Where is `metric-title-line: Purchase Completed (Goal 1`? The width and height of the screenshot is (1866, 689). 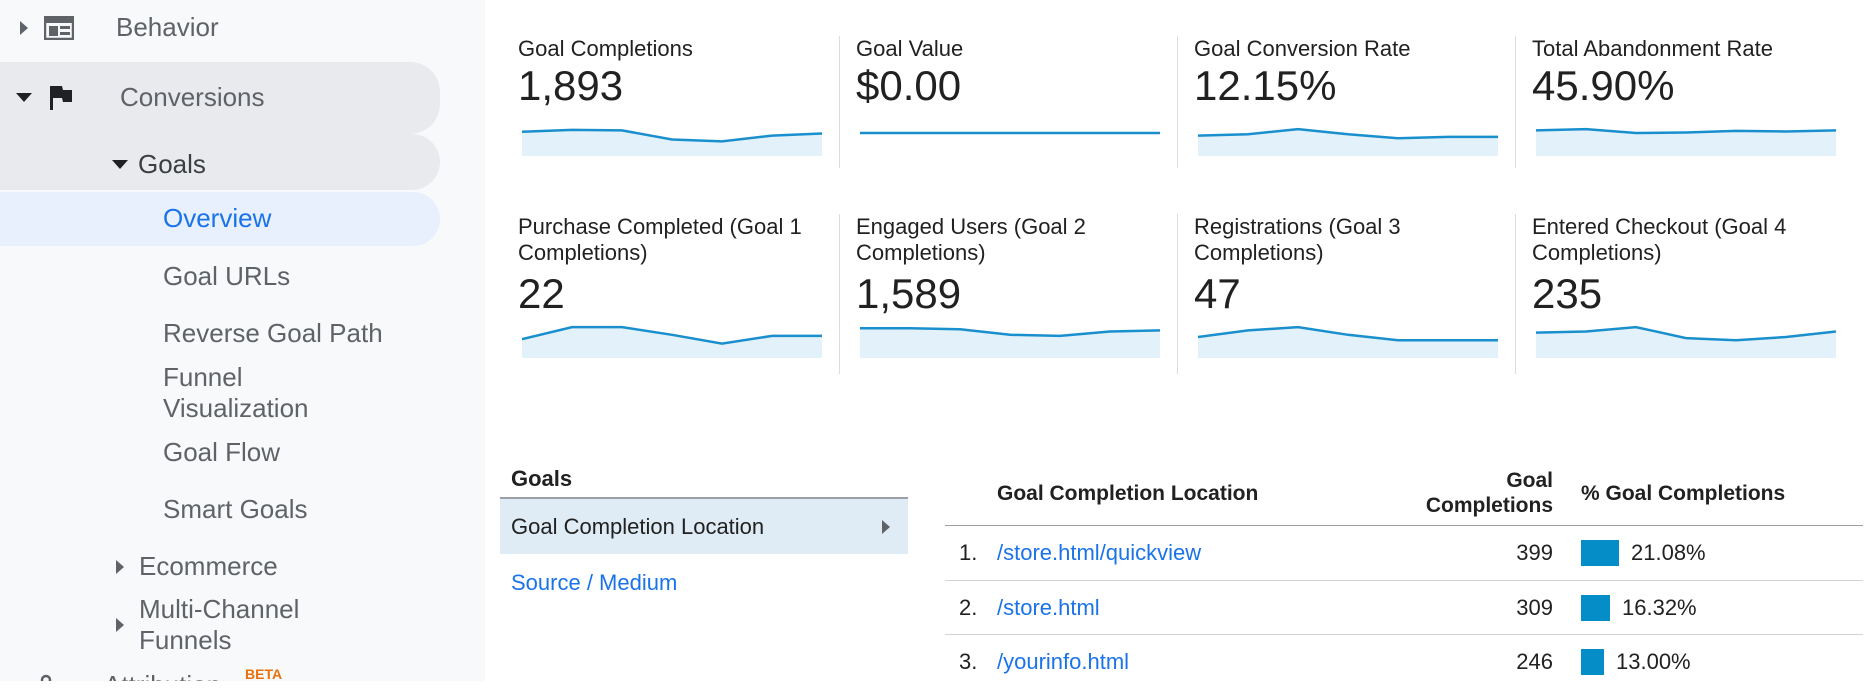
metric-title-line: Purchase Completed (Goal 1 is located at coordinates (660, 226).